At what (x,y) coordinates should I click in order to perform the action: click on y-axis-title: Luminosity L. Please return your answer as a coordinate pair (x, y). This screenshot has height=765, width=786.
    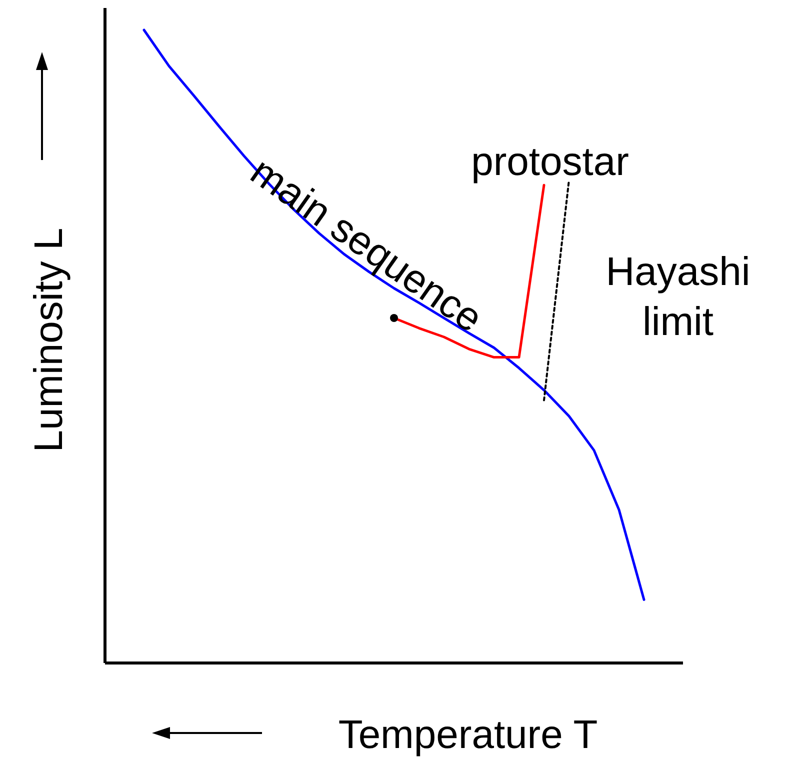
    Looking at the image, I should click on (49, 340).